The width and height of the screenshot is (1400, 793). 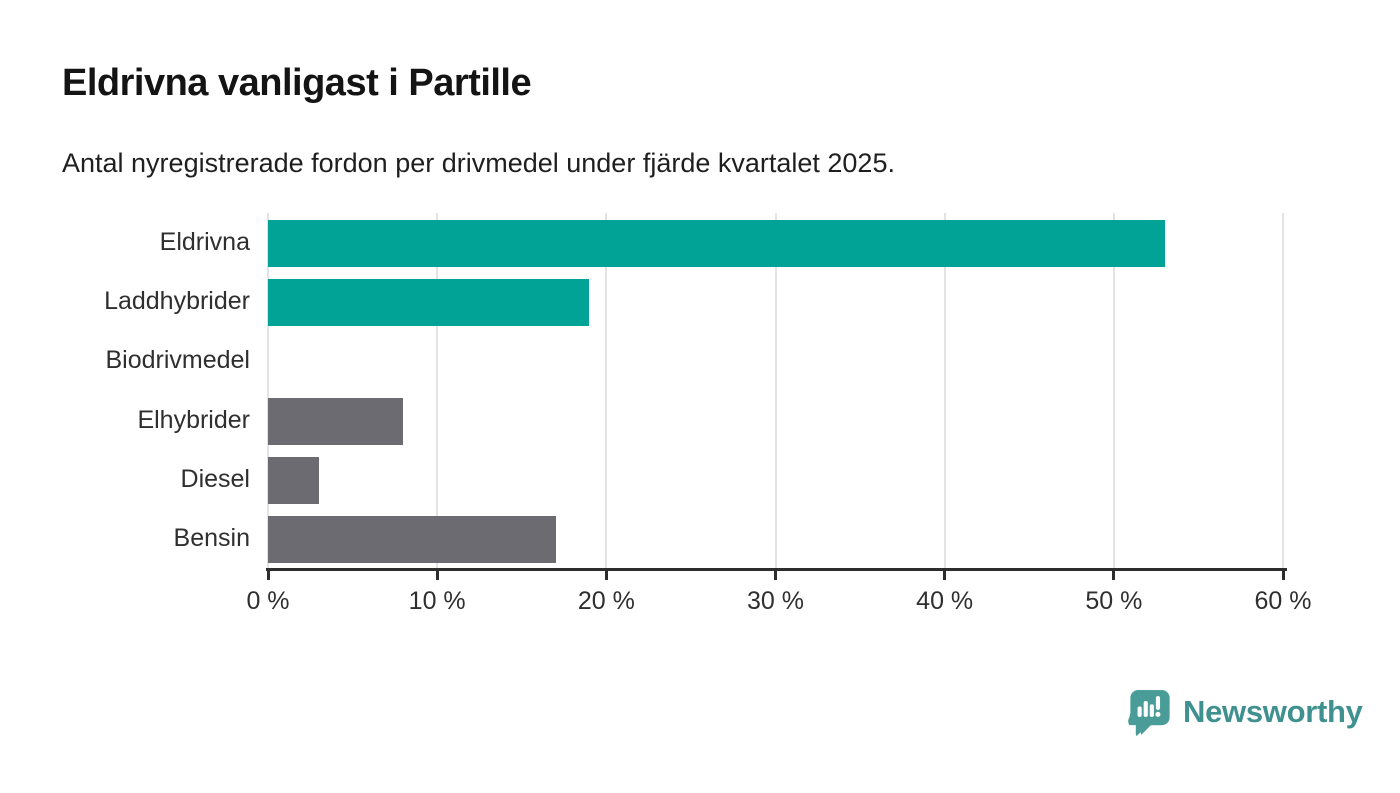 What do you see at coordinates (1114, 601) in the screenshot?
I see `x-axis-tick-label: 50 %` at bounding box center [1114, 601].